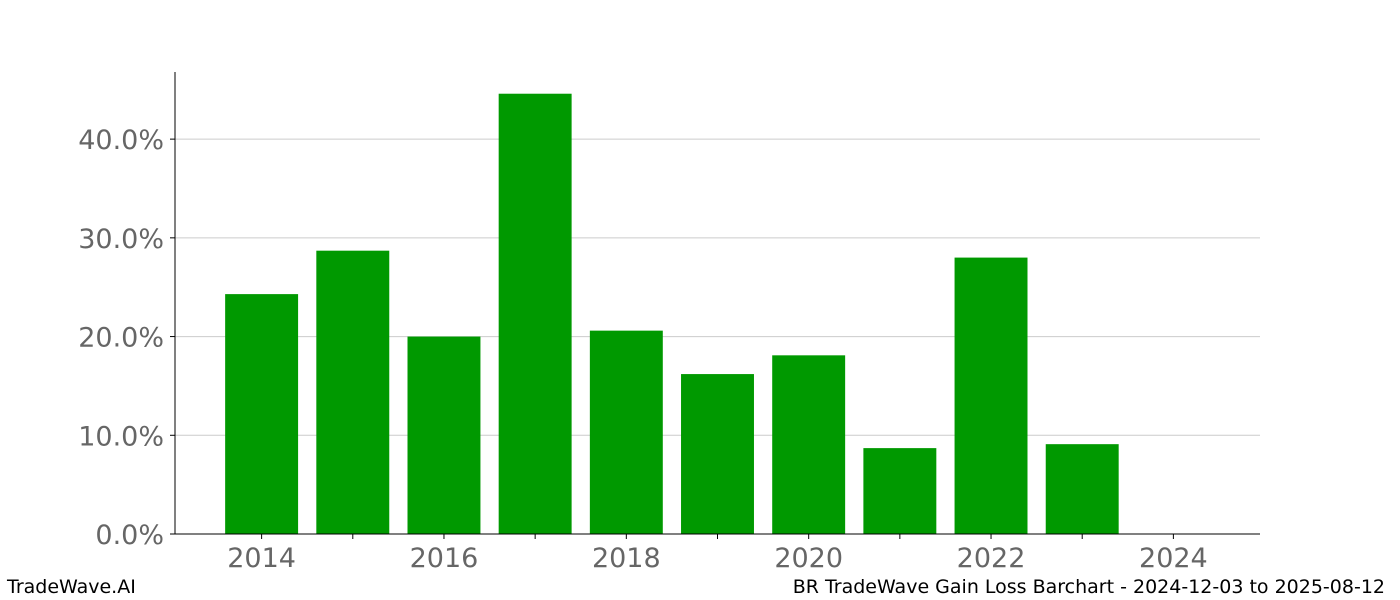 This screenshot has height=600, width=1400. Describe the element at coordinates (900, 491) in the screenshot. I see `bar-2021` at that location.